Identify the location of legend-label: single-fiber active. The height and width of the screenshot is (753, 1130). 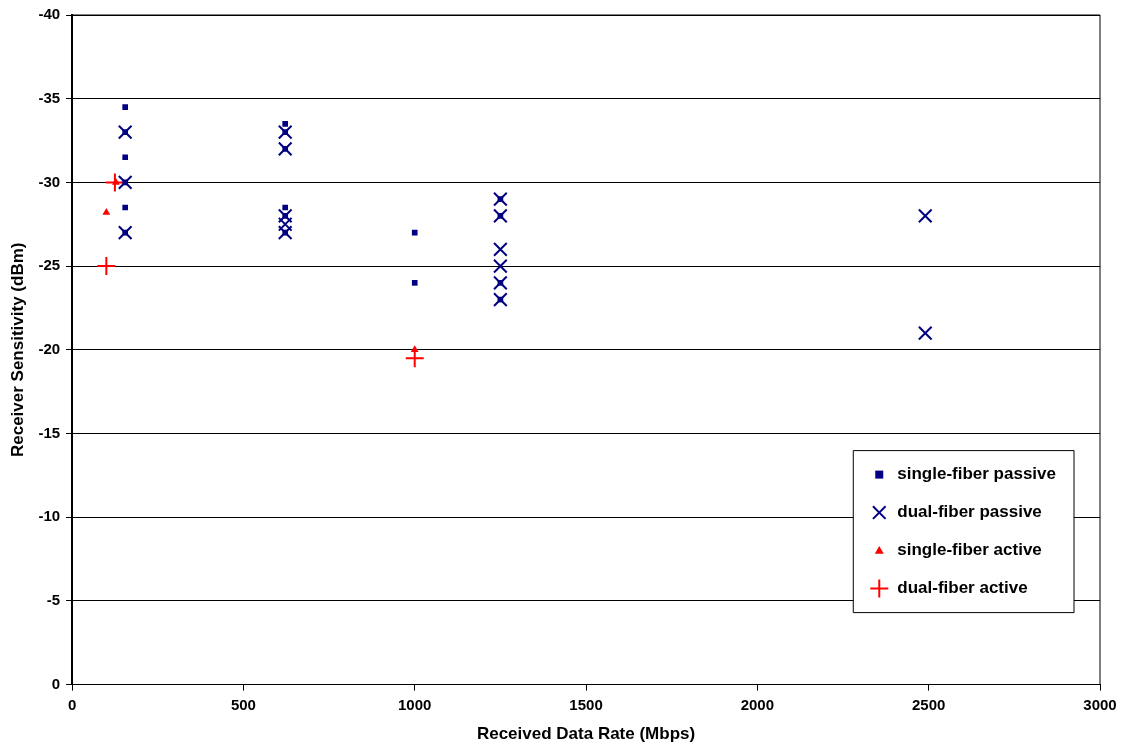
(969, 550).